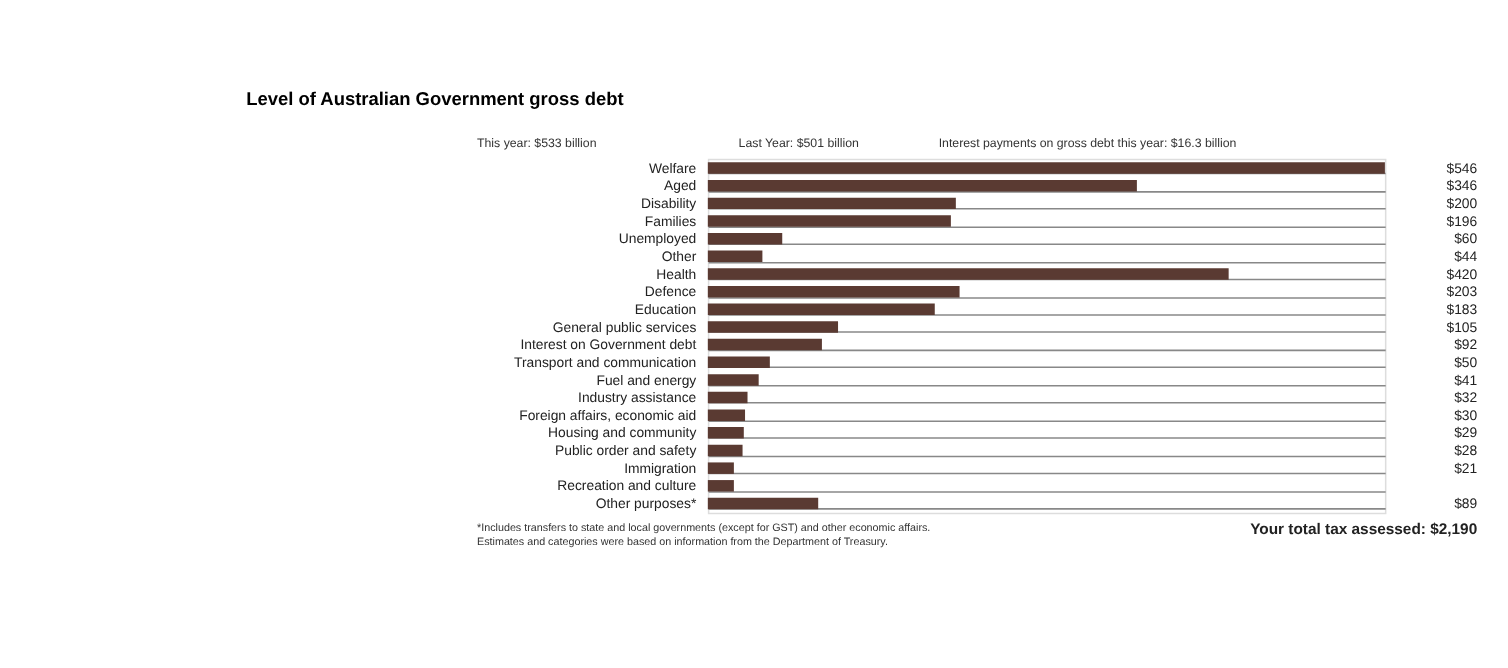  Describe the element at coordinates (1364, 529) in the screenshot. I see `text: Your total tax assessed: $2,190` at that location.